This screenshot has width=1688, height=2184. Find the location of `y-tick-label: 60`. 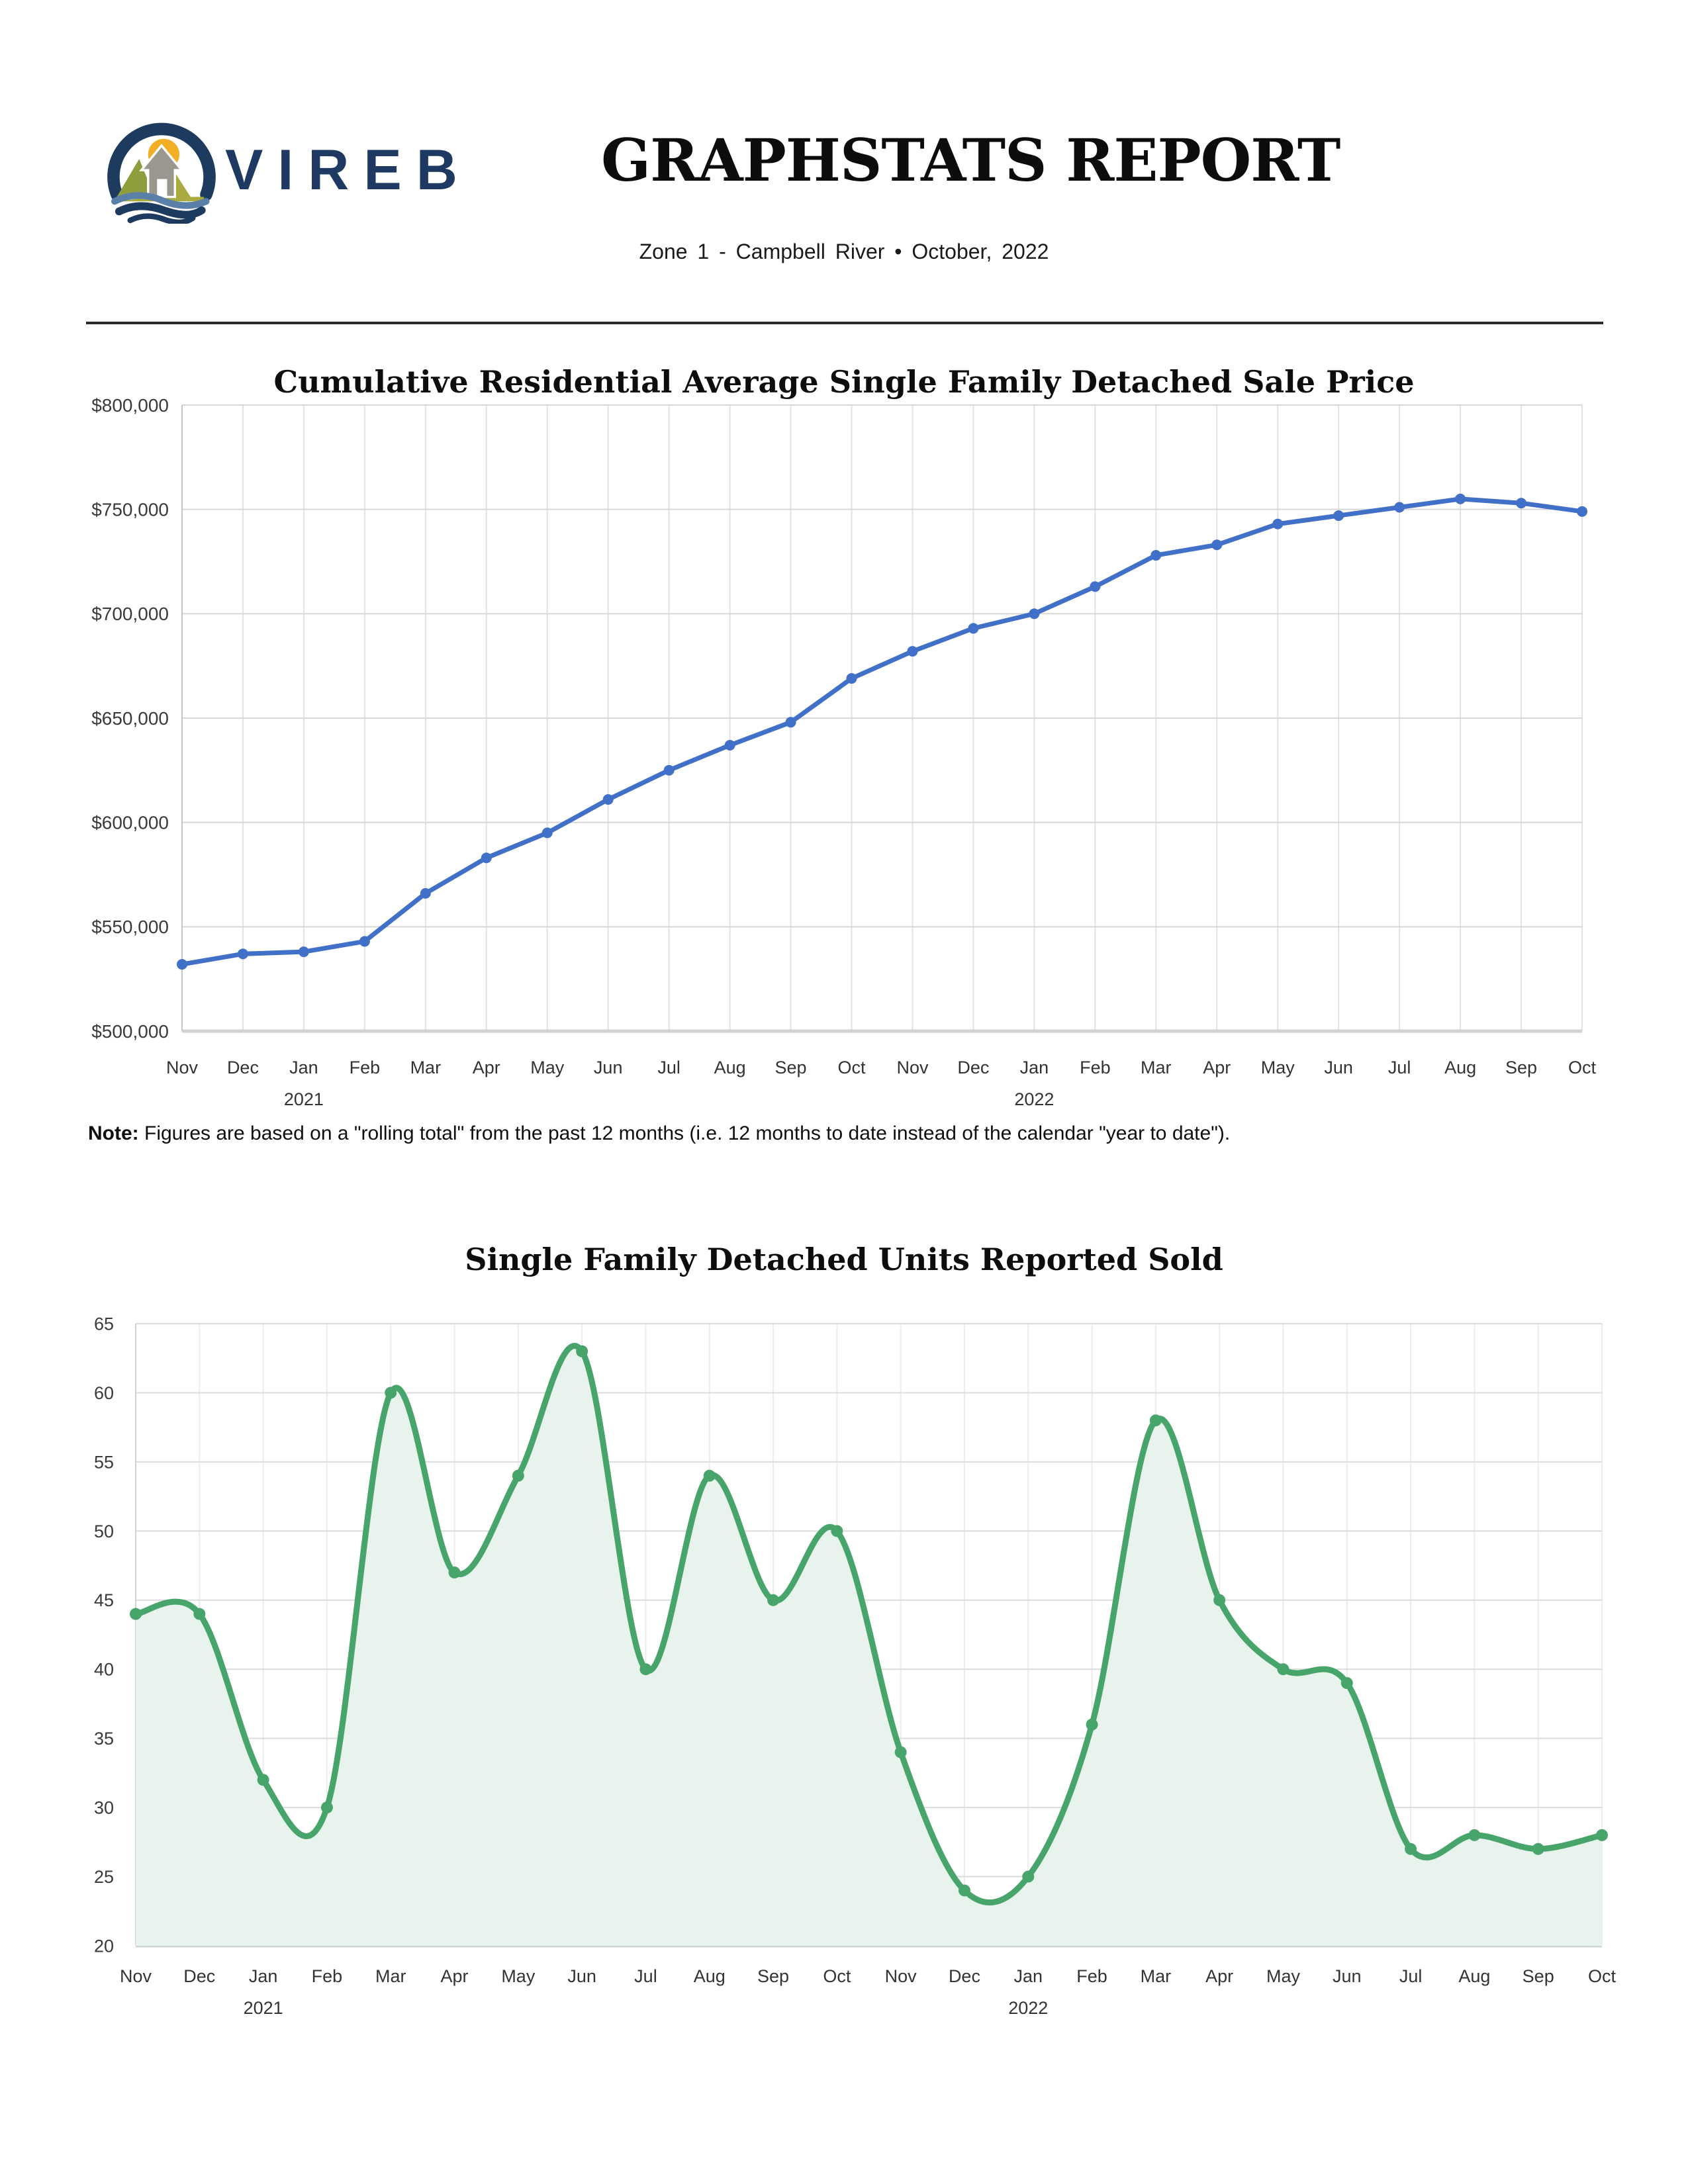

y-tick-label: 60 is located at coordinates (104, 1393).